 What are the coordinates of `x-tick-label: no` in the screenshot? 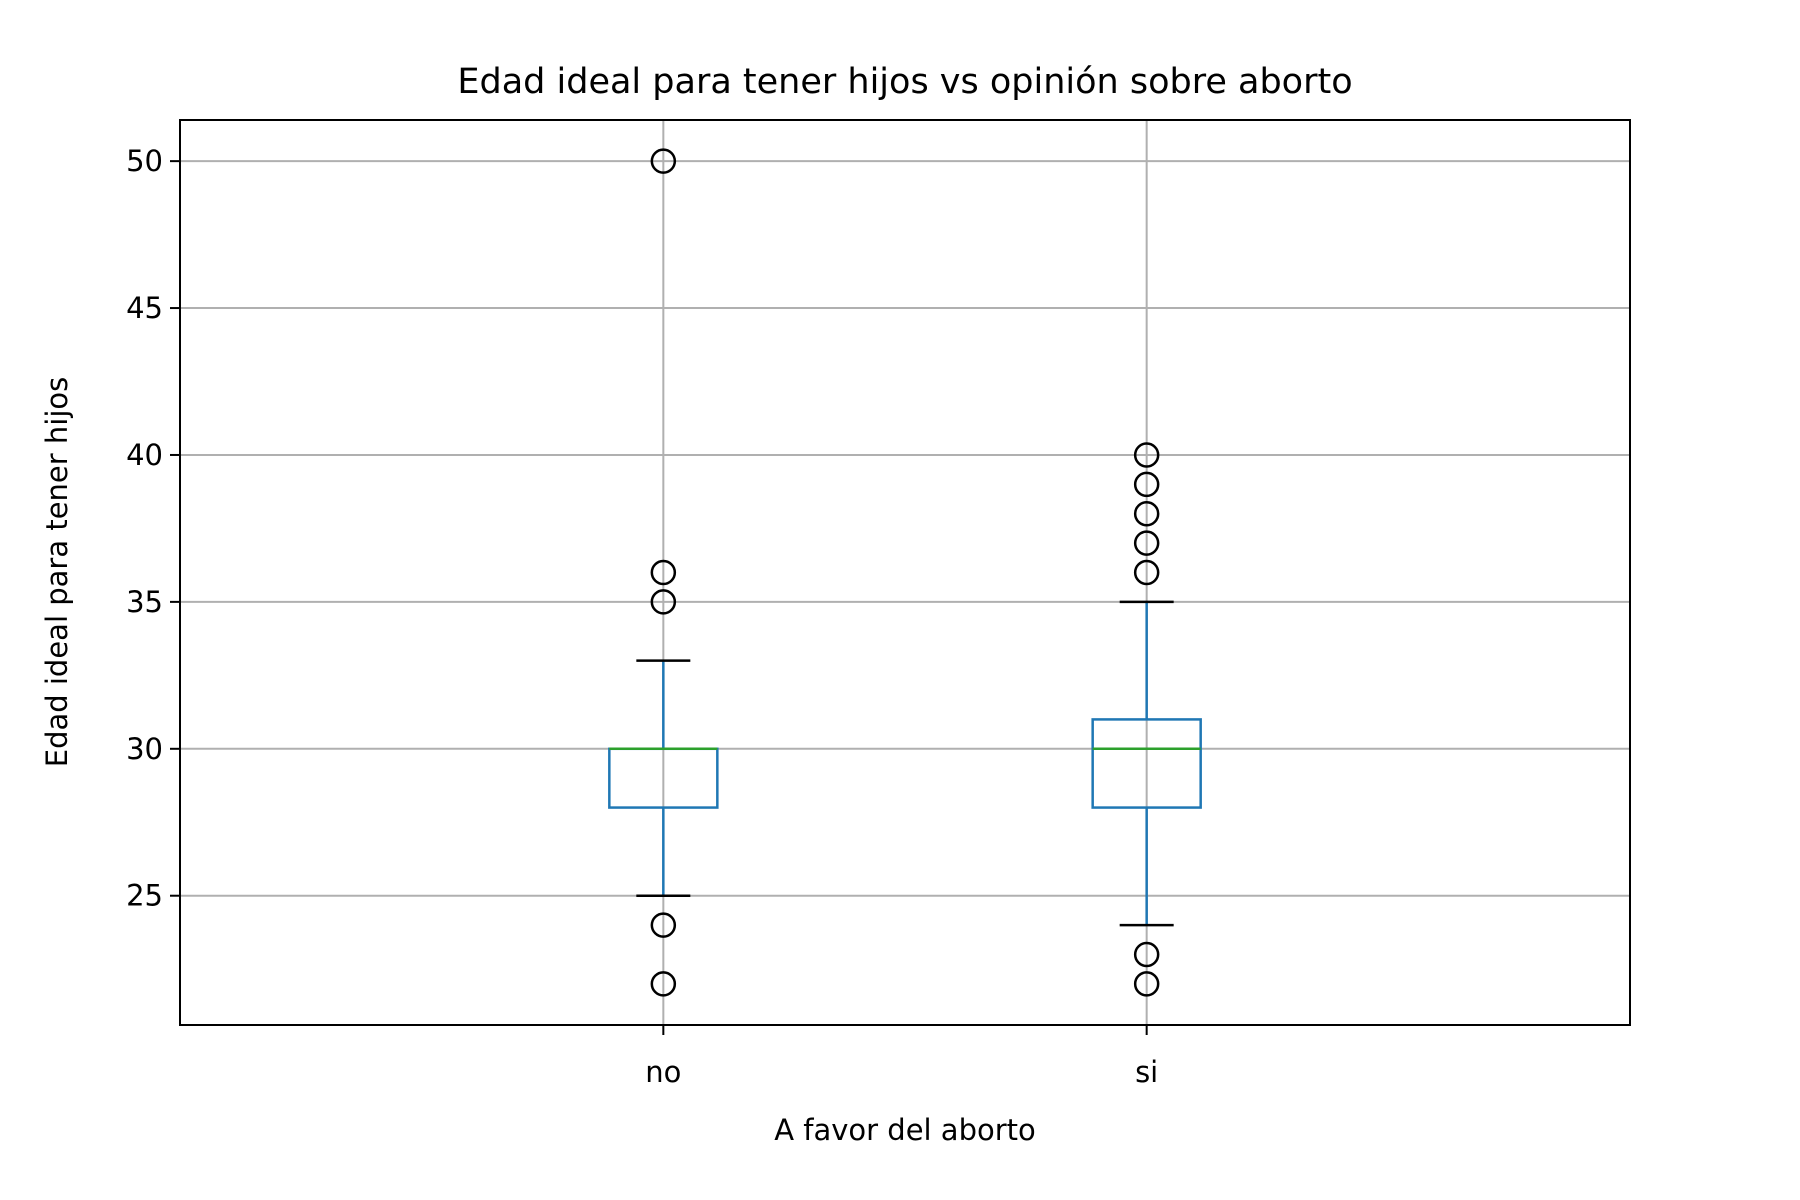 It's located at (663, 1072).